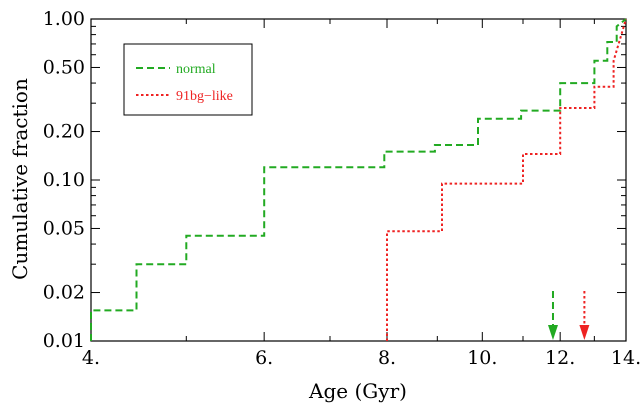 This screenshot has width=642, height=407. Describe the element at coordinates (64, 228) in the screenshot. I see `y-tick-label: 0.05` at that location.